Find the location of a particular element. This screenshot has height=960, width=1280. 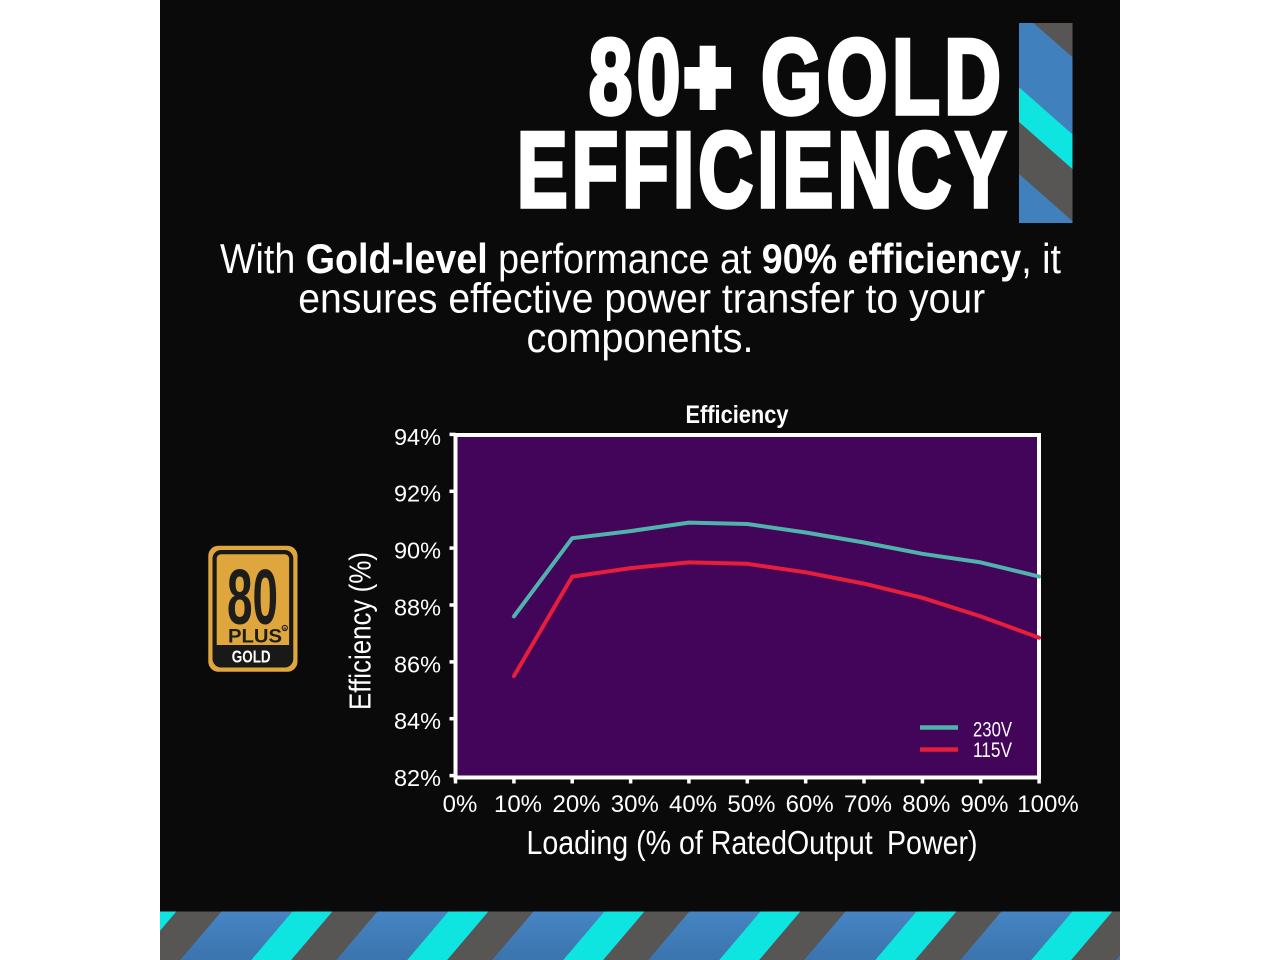

svg-text: 115V is located at coordinates (992, 750).